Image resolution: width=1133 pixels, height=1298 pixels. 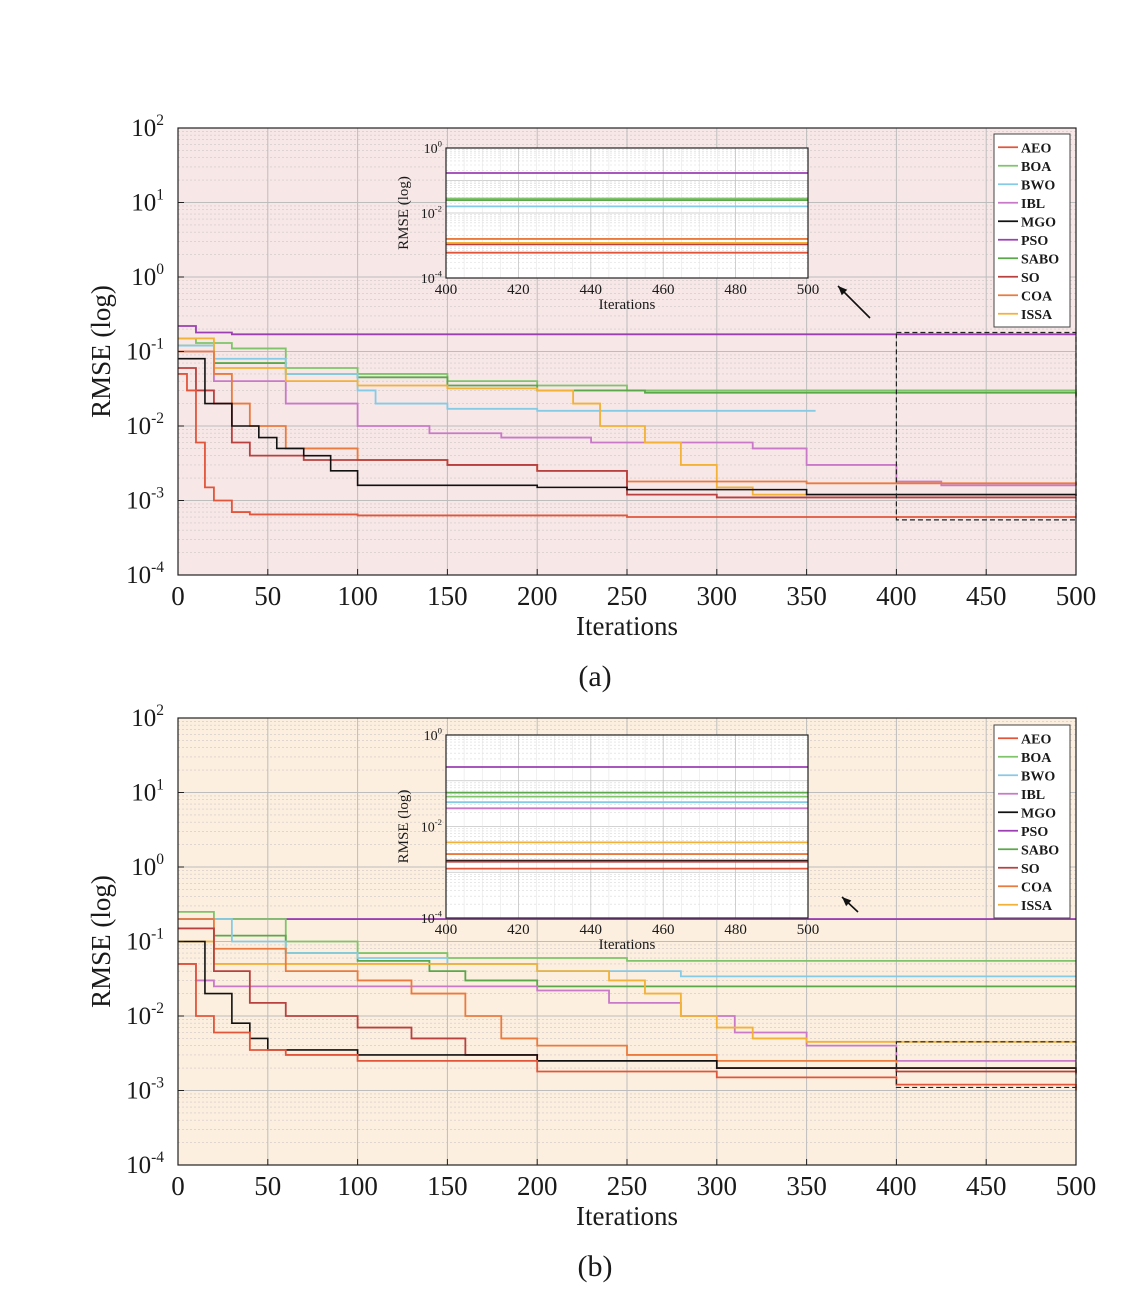 What do you see at coordinates (627, 433) in the screenshot?
I see `series-line-so` at bounding box center [627, 433].